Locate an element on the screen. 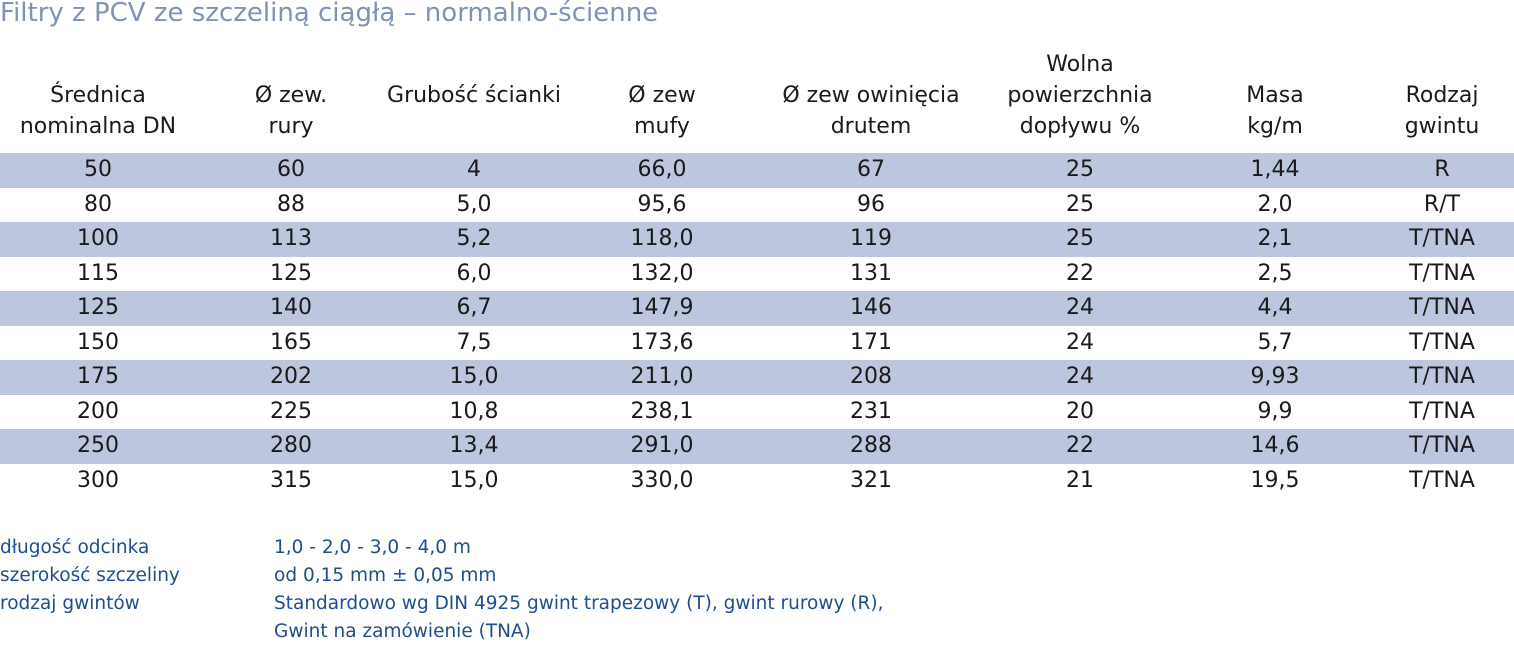 Image resolution: width=1514 pixels, height=646 pixels. table-cell: 165 is located at coordinates (291, 342).